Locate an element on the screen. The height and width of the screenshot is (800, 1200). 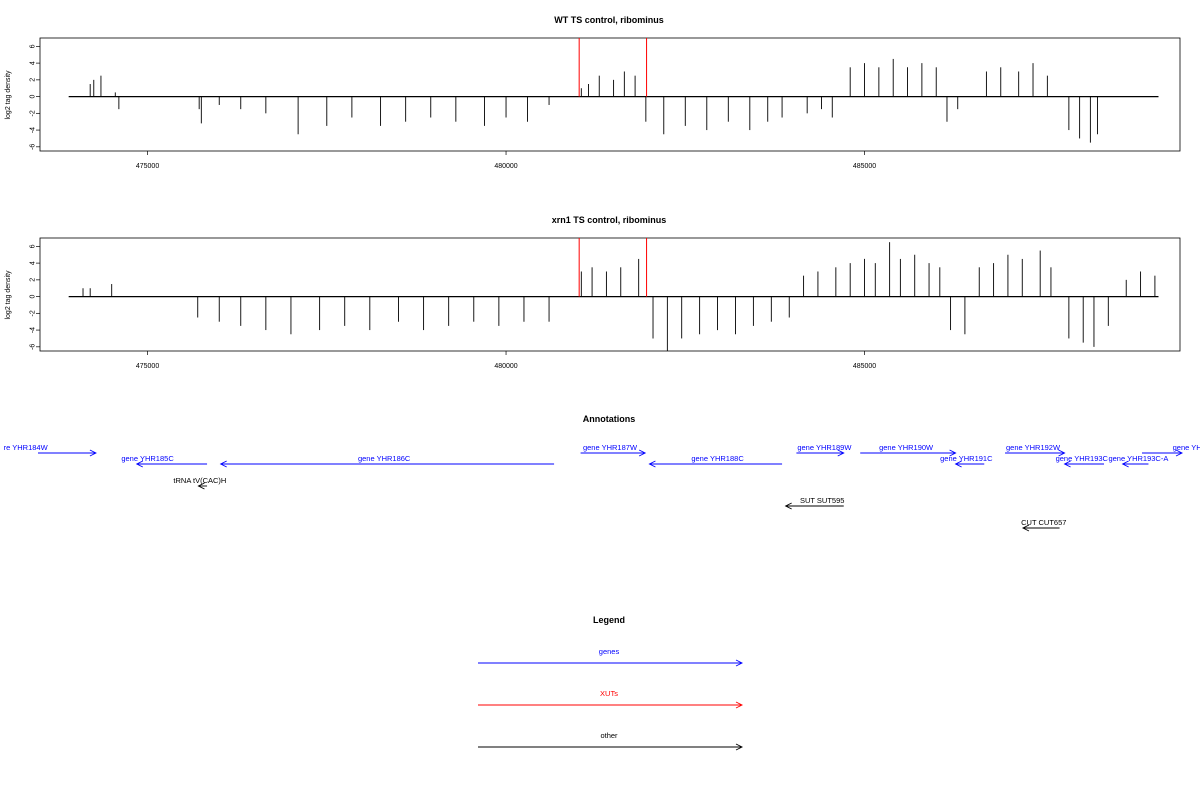
gene-feature-label: gene YHR185C is located at coordinates (147, 458).